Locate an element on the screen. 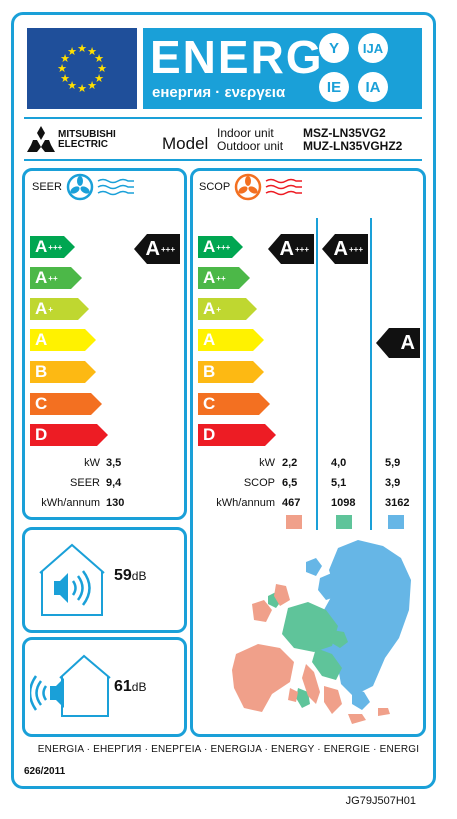 The width and height of the screenshot is (457, 819). seer-scale-c: C is located at coordinates (66, 404).